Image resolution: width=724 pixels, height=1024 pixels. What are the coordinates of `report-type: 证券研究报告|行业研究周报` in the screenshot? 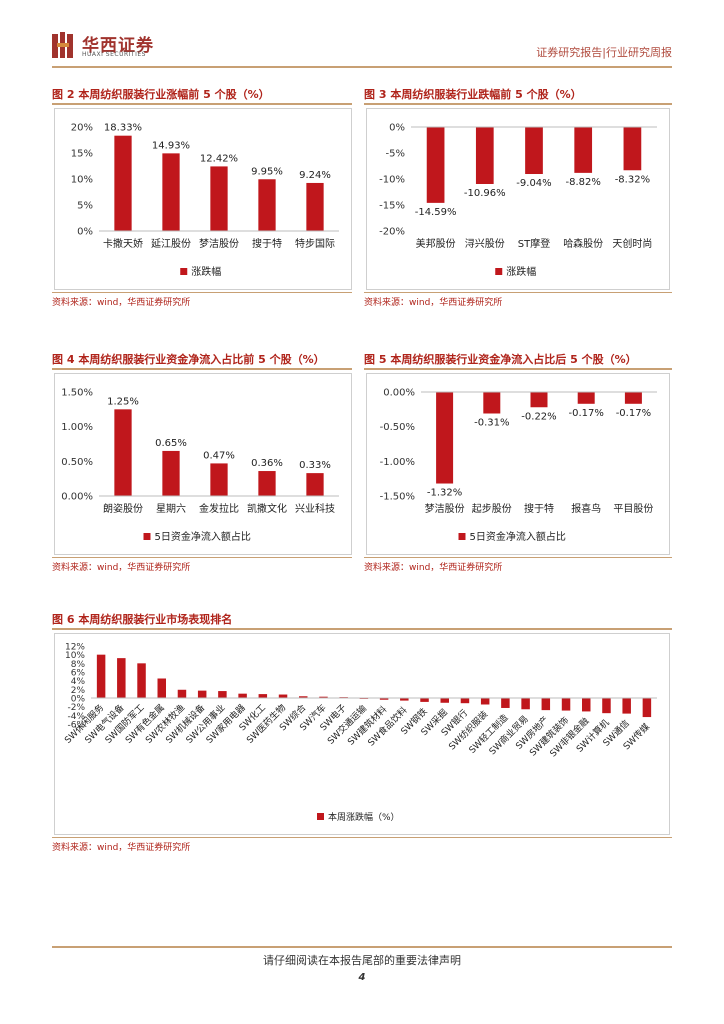 It's located at (604, 52).